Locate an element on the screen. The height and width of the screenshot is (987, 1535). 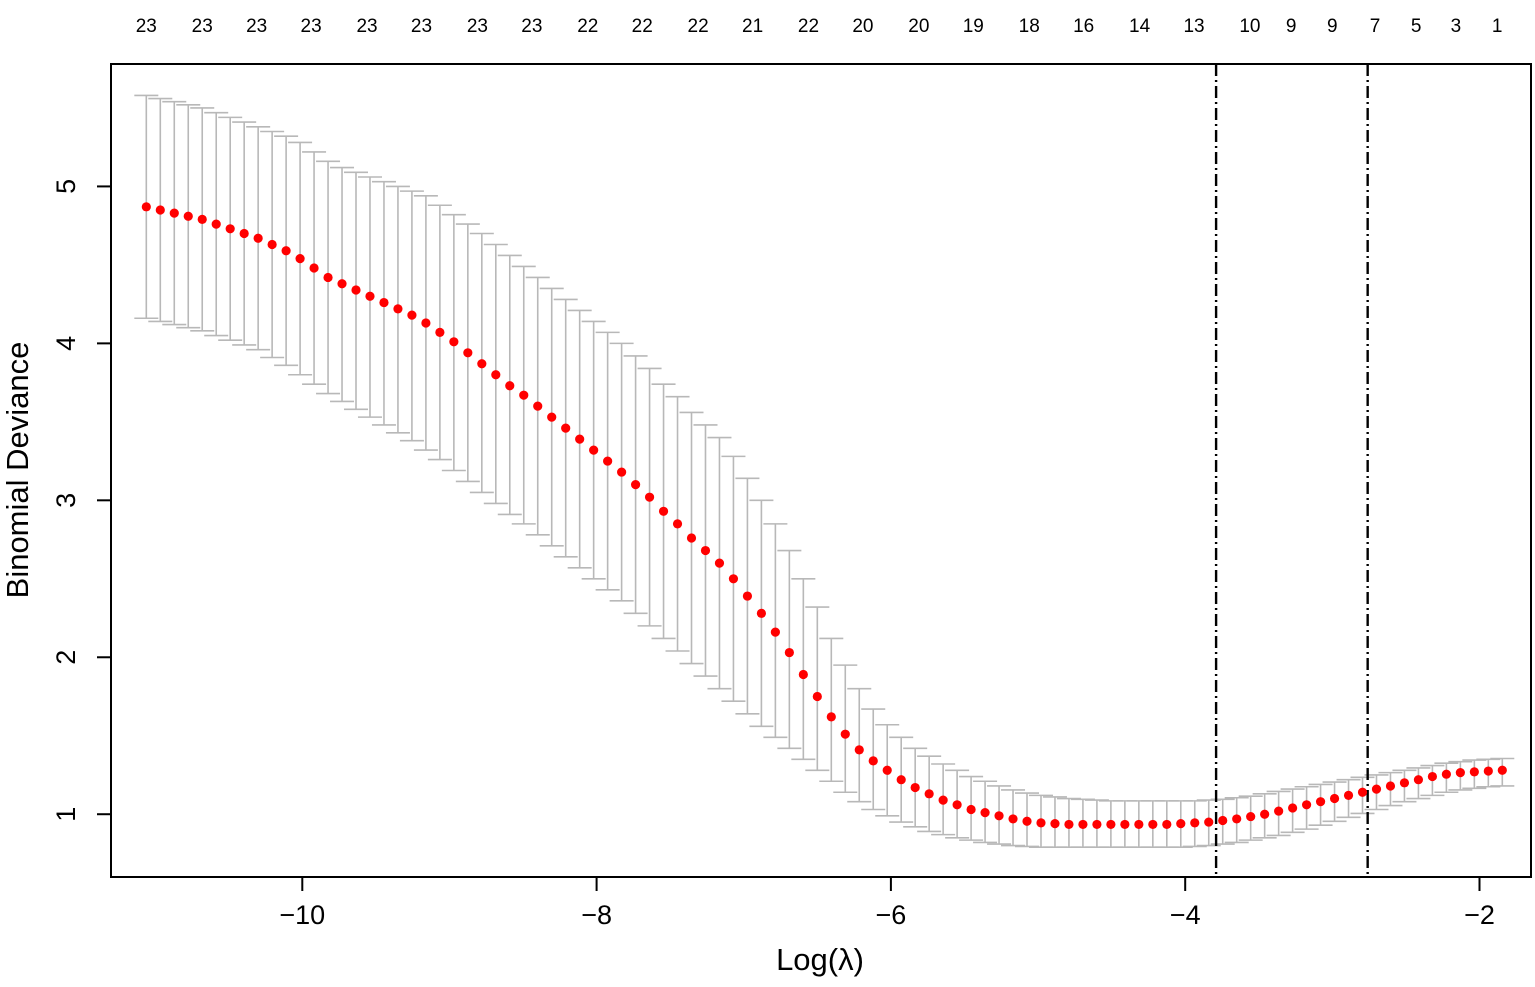
top-axis-label: 14 is located at coordinates (1140, 26).